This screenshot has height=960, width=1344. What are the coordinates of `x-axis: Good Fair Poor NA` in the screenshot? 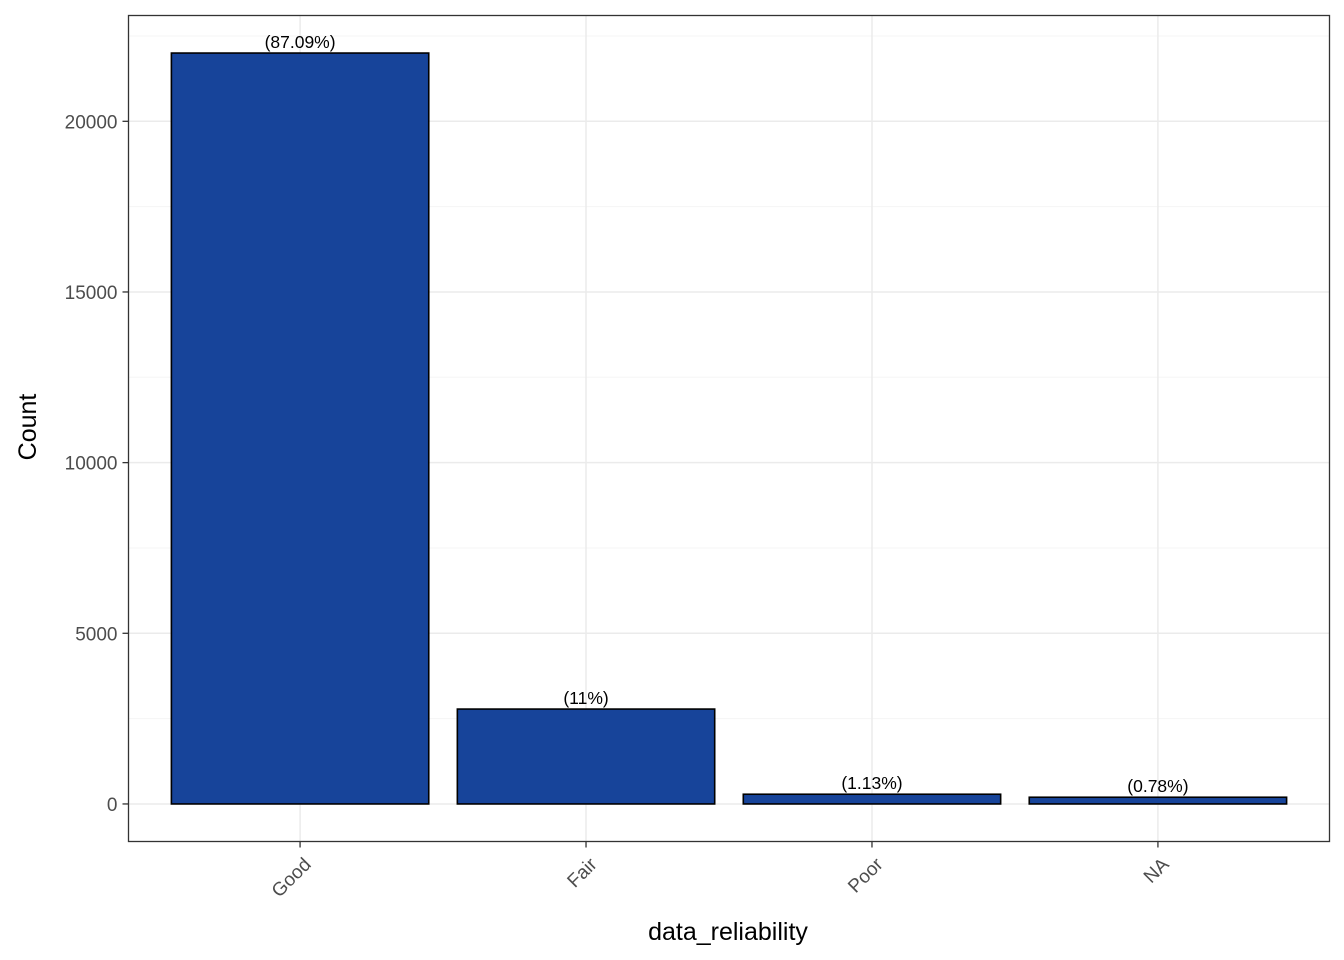 It's located at (721, 871).